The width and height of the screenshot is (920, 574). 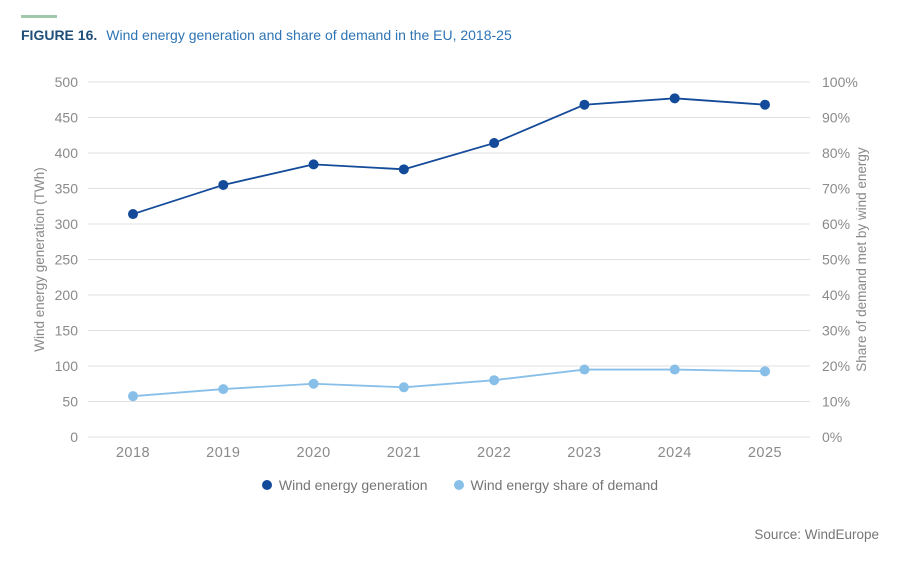 I want to click on right-axis-tick-label: 60%, so click(x=836, y=224).